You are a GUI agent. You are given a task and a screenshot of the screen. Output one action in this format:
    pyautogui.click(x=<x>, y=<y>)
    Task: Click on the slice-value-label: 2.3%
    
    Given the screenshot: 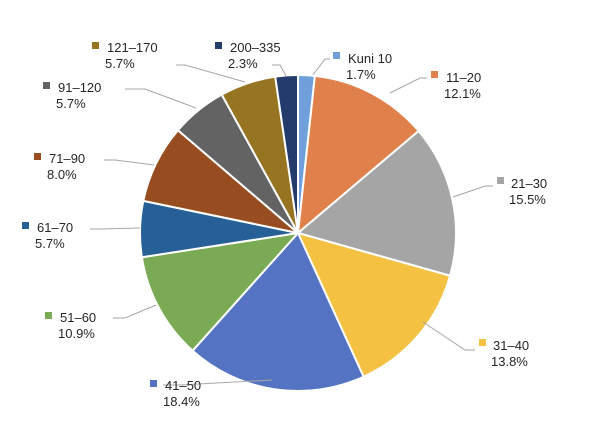 What is the action you would take?
    pyautogui.click(x=243, y=63)
    